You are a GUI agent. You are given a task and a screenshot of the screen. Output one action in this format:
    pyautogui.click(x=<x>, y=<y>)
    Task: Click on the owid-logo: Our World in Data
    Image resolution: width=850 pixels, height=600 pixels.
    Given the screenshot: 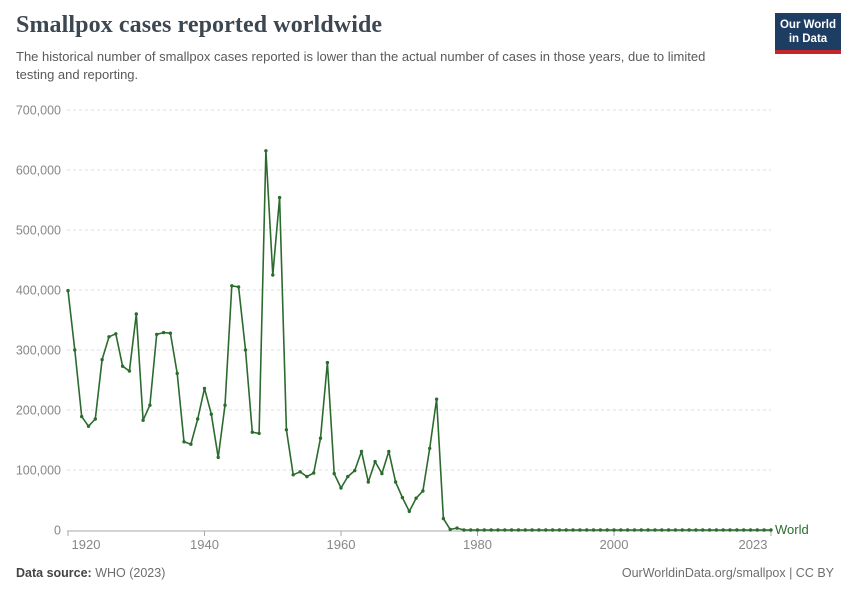 What is the action you would take?
    pyautogui.click(x=808, y=33)
    